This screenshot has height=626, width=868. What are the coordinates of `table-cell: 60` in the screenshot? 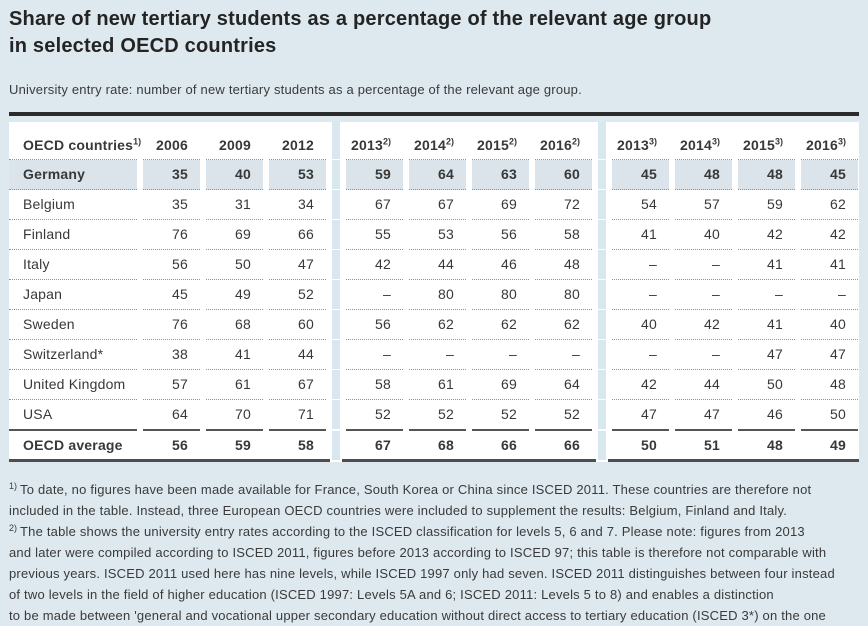 It's located at (563, 175).